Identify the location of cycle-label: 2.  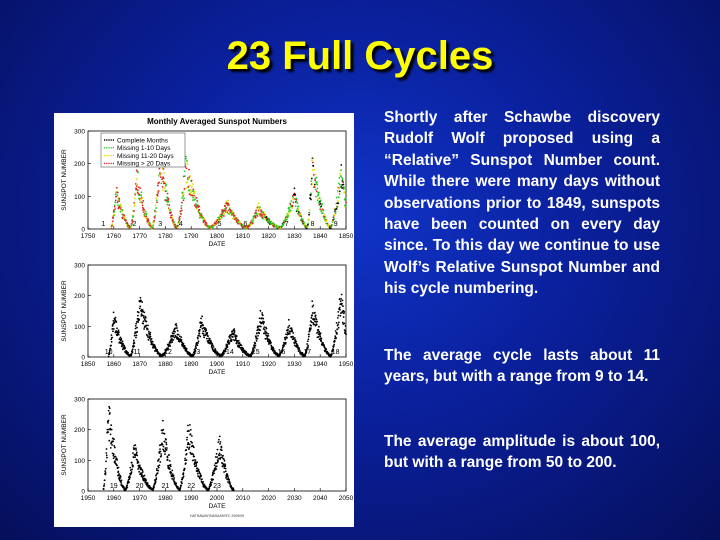
(134, 224).